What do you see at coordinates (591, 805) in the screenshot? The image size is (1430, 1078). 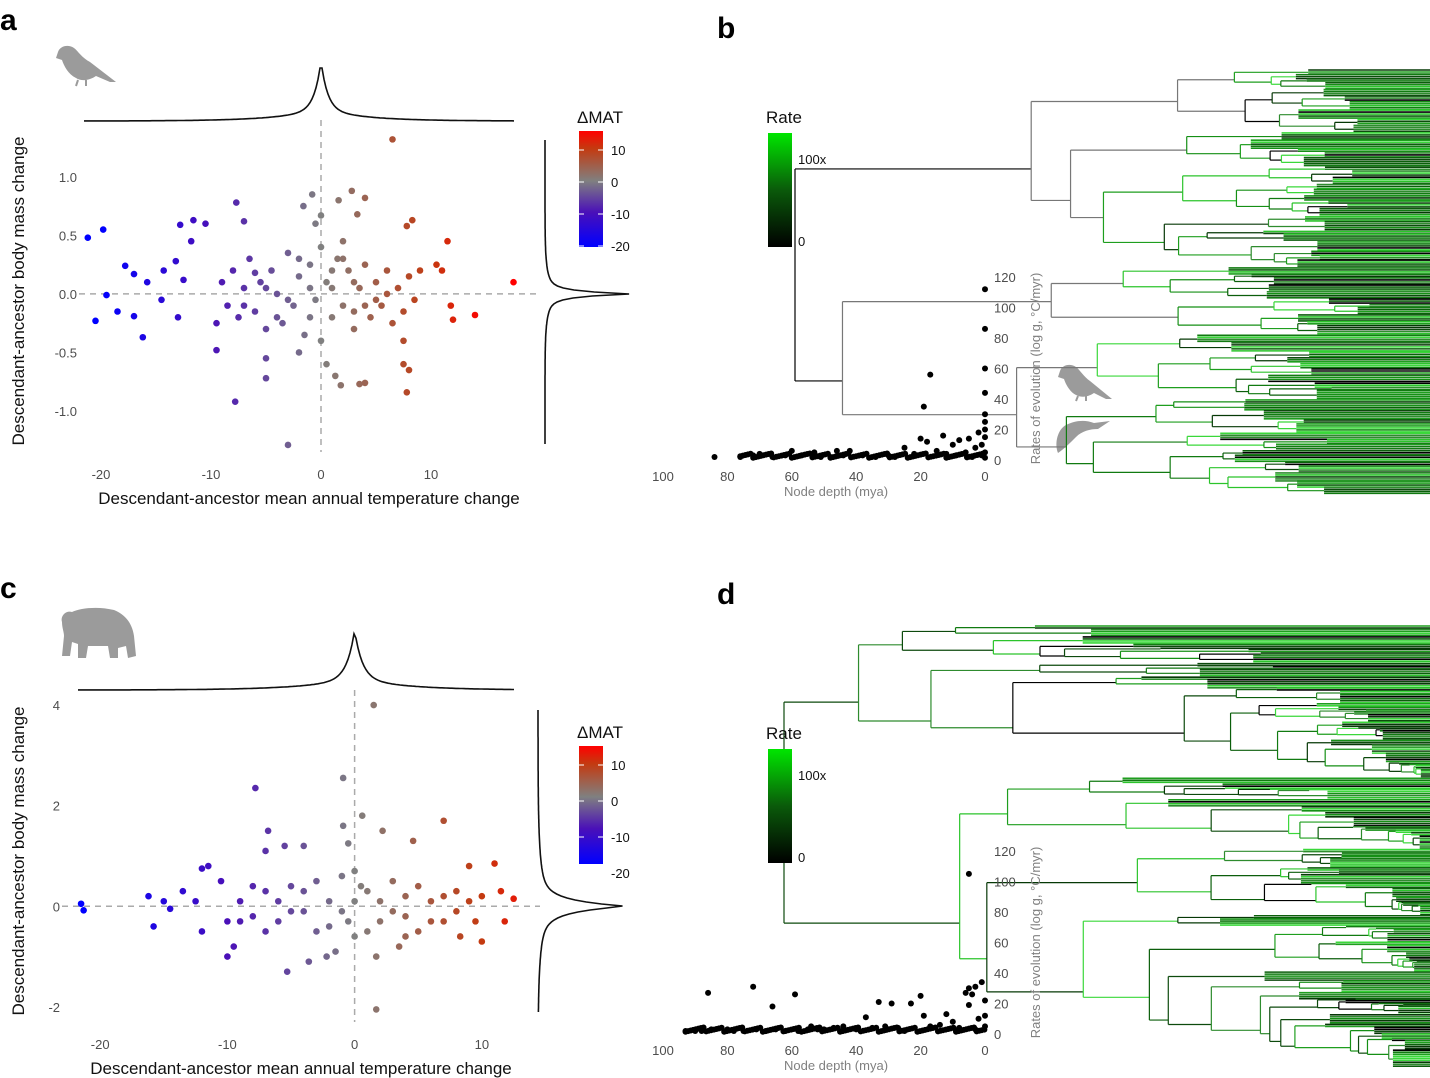 I see `legend-colorbar` at bounding box center [591, 805].